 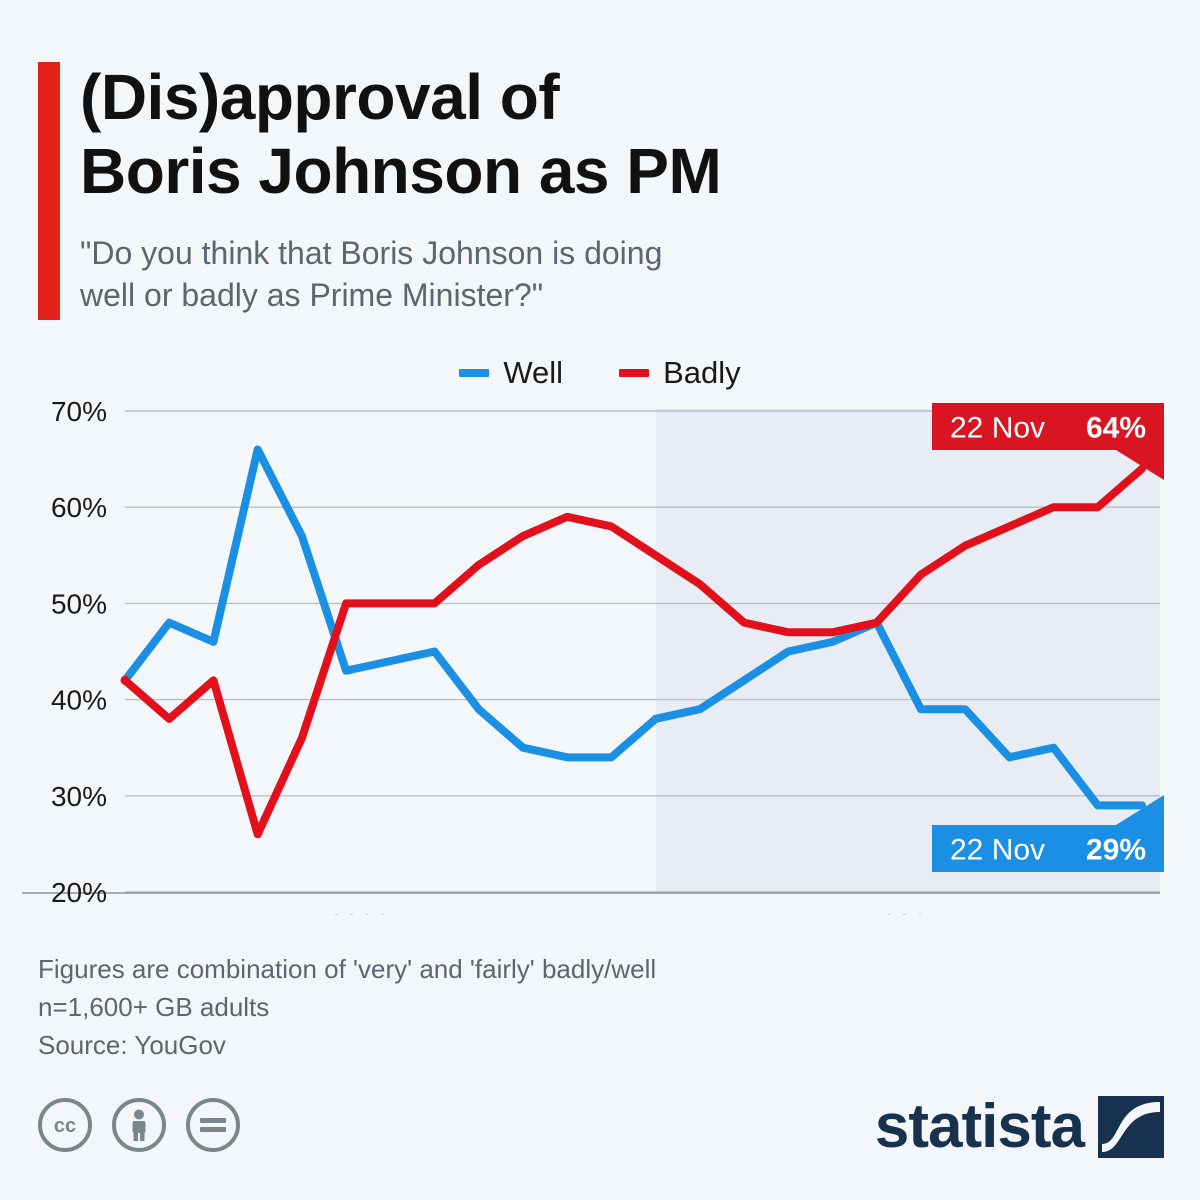 I want to click on statista-mark-icon, so click(x=1131, y=1127).